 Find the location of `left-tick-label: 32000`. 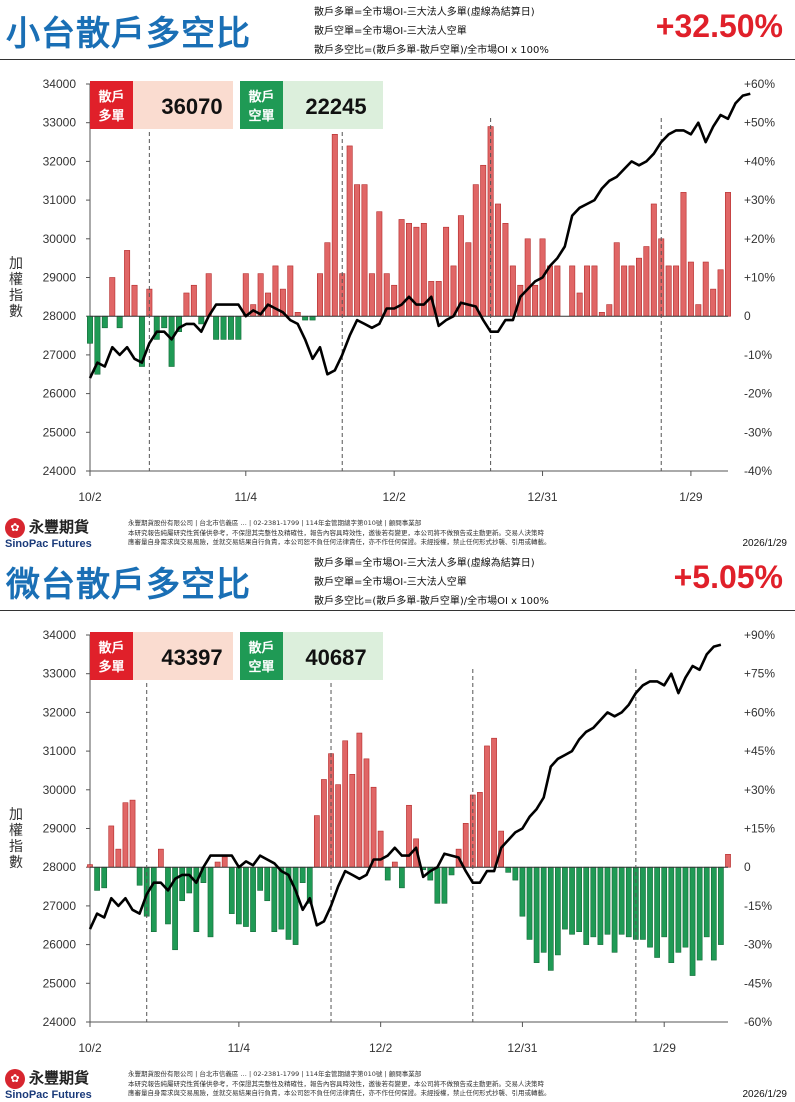

left-tick-label: 32000 is located at coordinates (60, 161).